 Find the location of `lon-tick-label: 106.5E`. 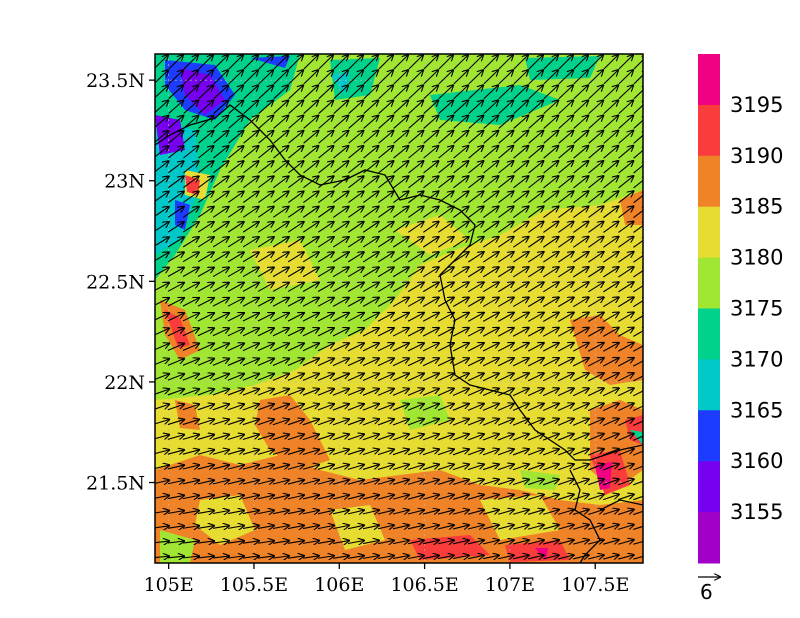

lon-tick-label: 106.5E is located at coordinates (424, 585).